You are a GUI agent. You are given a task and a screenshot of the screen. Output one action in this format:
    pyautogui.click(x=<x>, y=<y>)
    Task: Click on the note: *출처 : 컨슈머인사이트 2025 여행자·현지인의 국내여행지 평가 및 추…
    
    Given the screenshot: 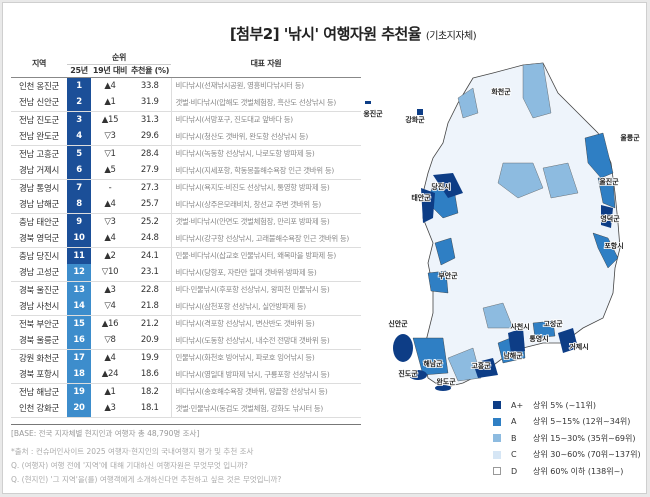 What is the action you would take?
    pyautogui.click(x=132, y=451)
    